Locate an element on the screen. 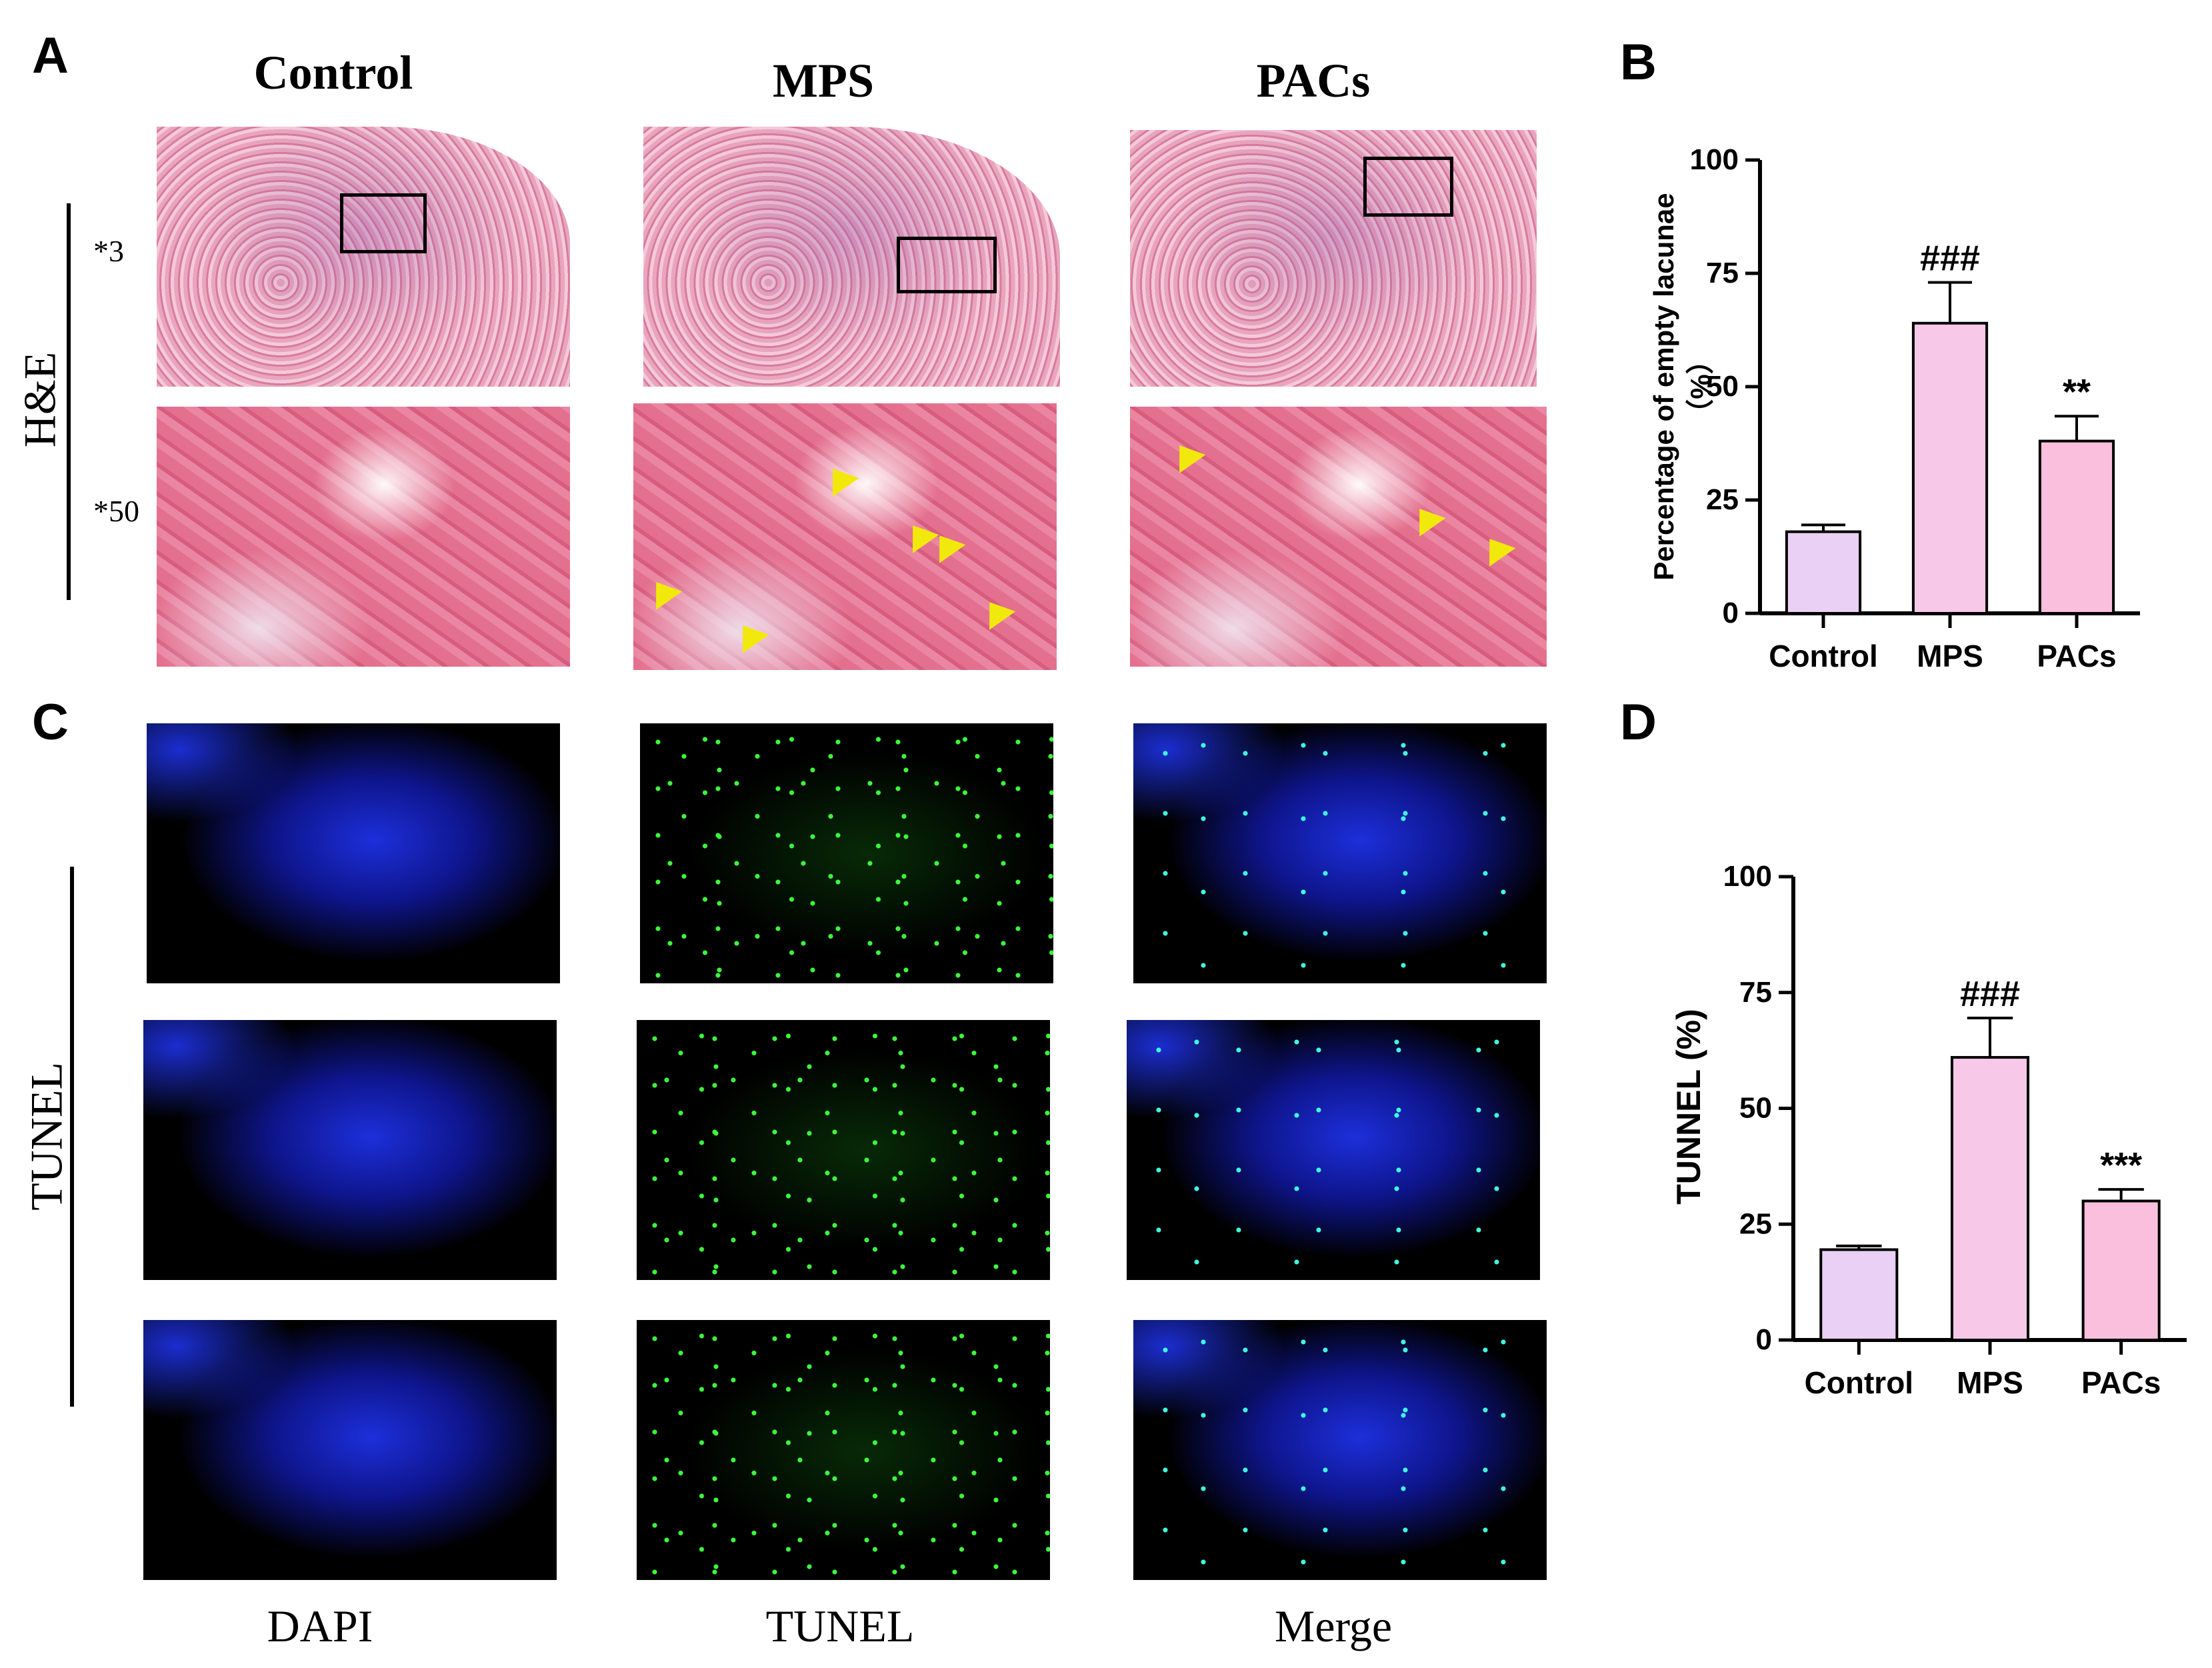 The width and height of the screenshot is (2212, 1668). fluor-tunel-mps-image is located at coordinates (843, 1150).